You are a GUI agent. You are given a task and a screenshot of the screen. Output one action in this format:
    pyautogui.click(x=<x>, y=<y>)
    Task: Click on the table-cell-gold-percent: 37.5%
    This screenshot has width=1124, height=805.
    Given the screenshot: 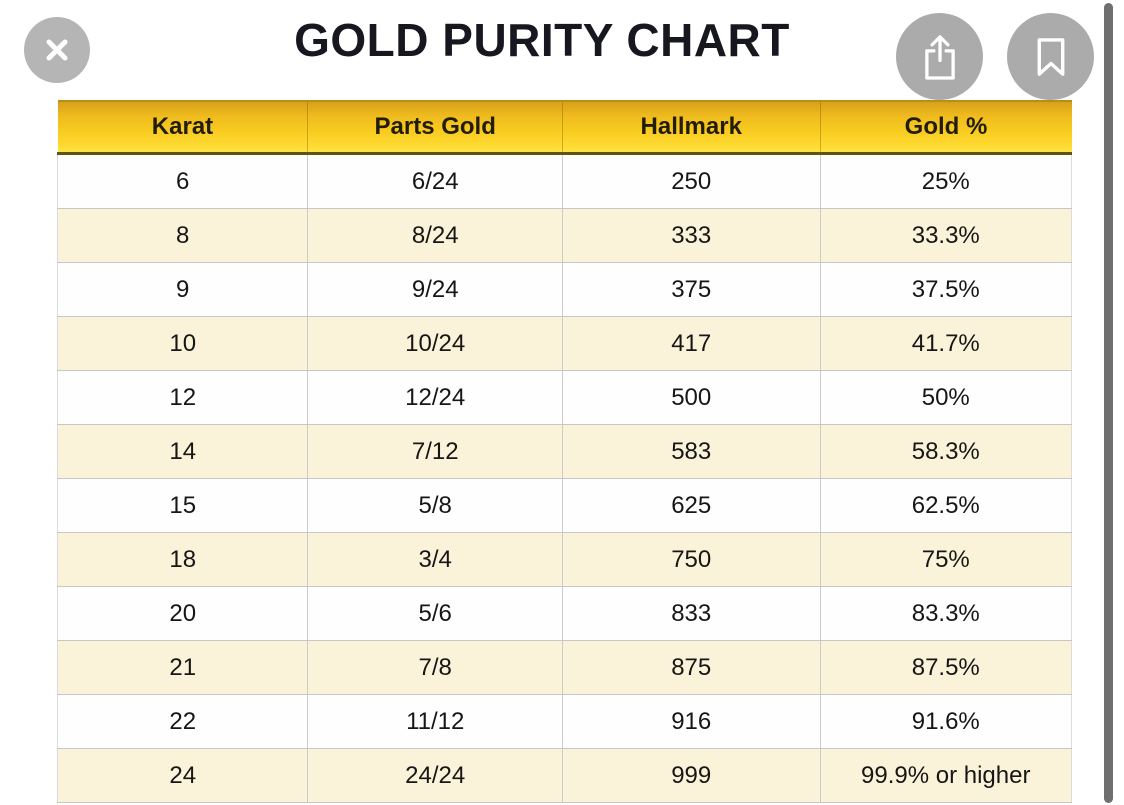 What is the action you would take?
    pyautogui.click(x=945, y=289)
    